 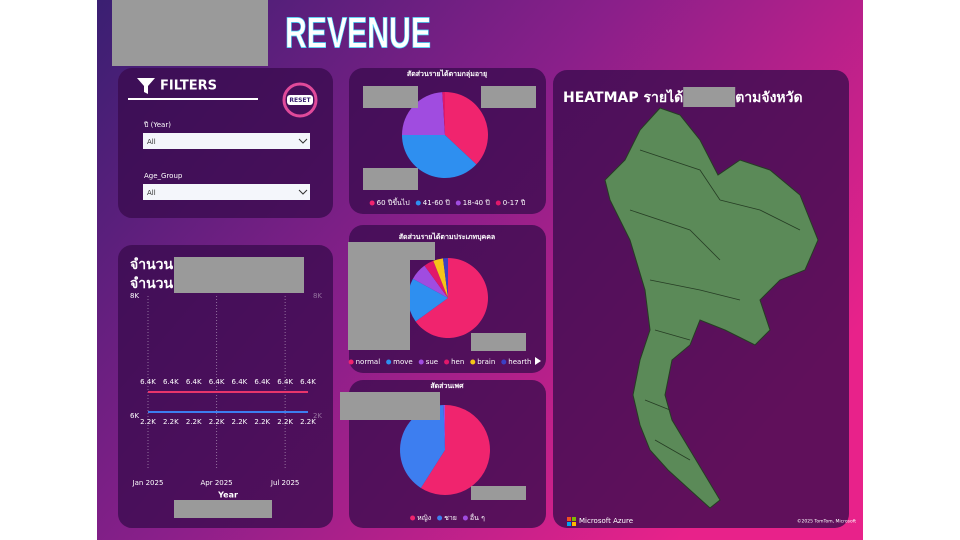 I want to click on province-borders, so click(x=715, y=305).